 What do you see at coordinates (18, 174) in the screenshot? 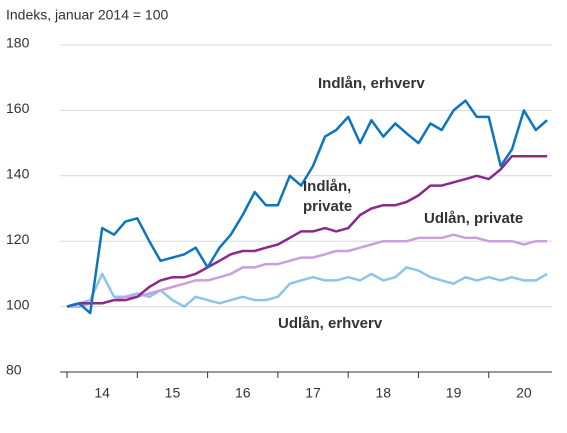
I see `y-tick-label: 140` at bounding box center [18, 174].